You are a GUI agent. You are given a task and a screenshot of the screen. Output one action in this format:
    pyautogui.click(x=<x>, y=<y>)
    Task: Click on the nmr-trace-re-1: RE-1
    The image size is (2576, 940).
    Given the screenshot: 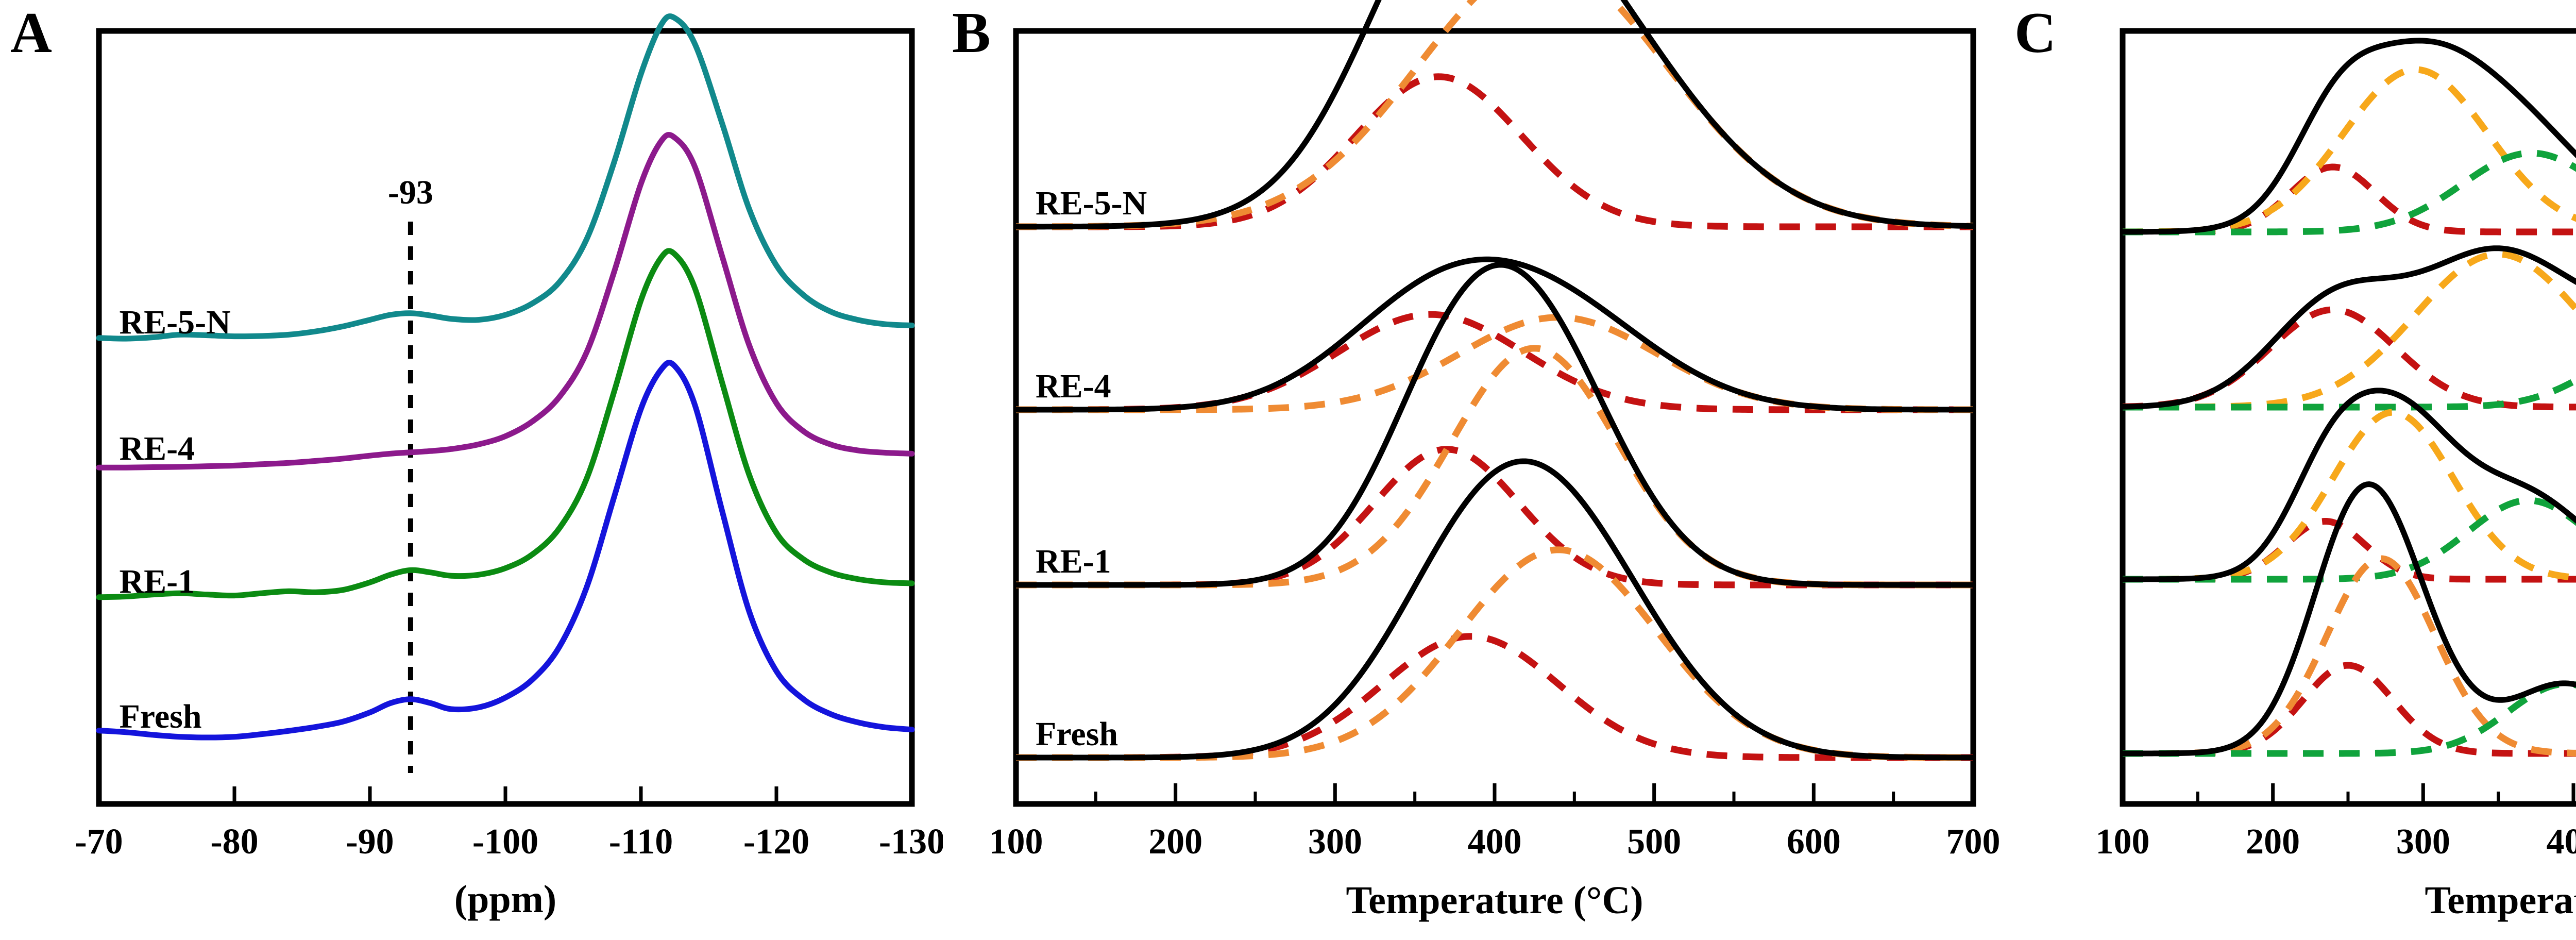 What is the action you would take?
    pyautogui.click(x=505, y=424)
    